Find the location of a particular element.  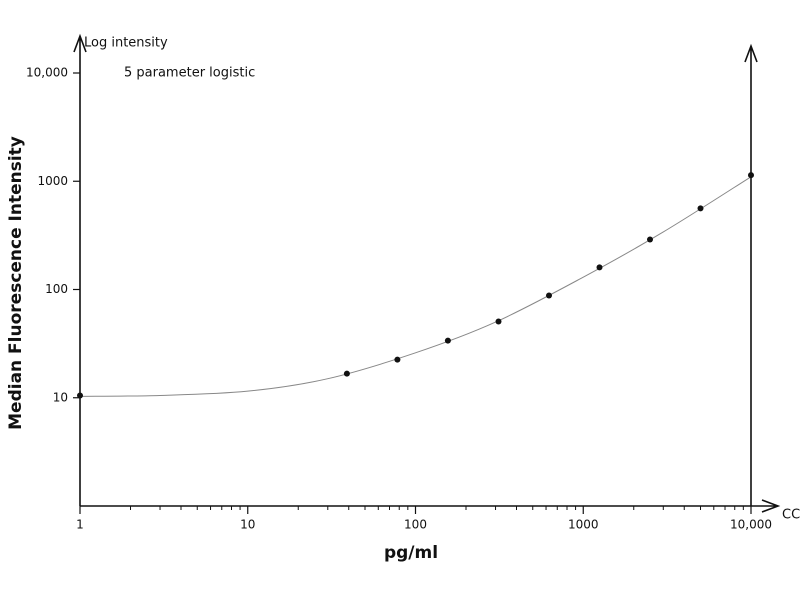

y-tick-label: 100 is located at coordinates (56, 289).